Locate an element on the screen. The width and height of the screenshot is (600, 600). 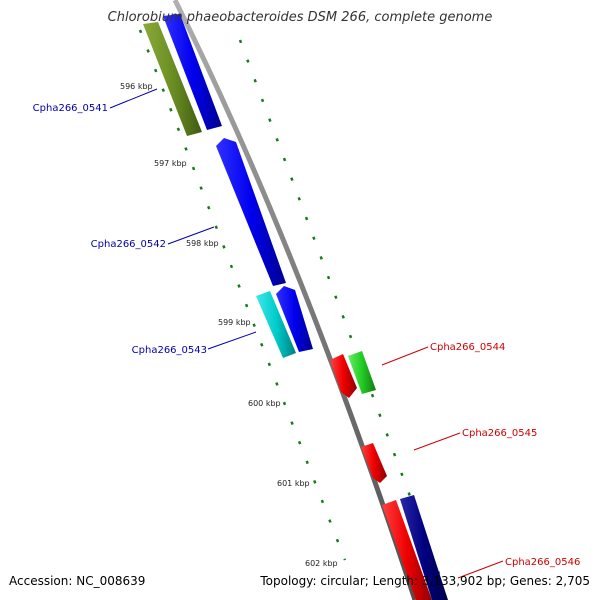
kbp-label: 596 kbp is located at coordinates (136, 86).